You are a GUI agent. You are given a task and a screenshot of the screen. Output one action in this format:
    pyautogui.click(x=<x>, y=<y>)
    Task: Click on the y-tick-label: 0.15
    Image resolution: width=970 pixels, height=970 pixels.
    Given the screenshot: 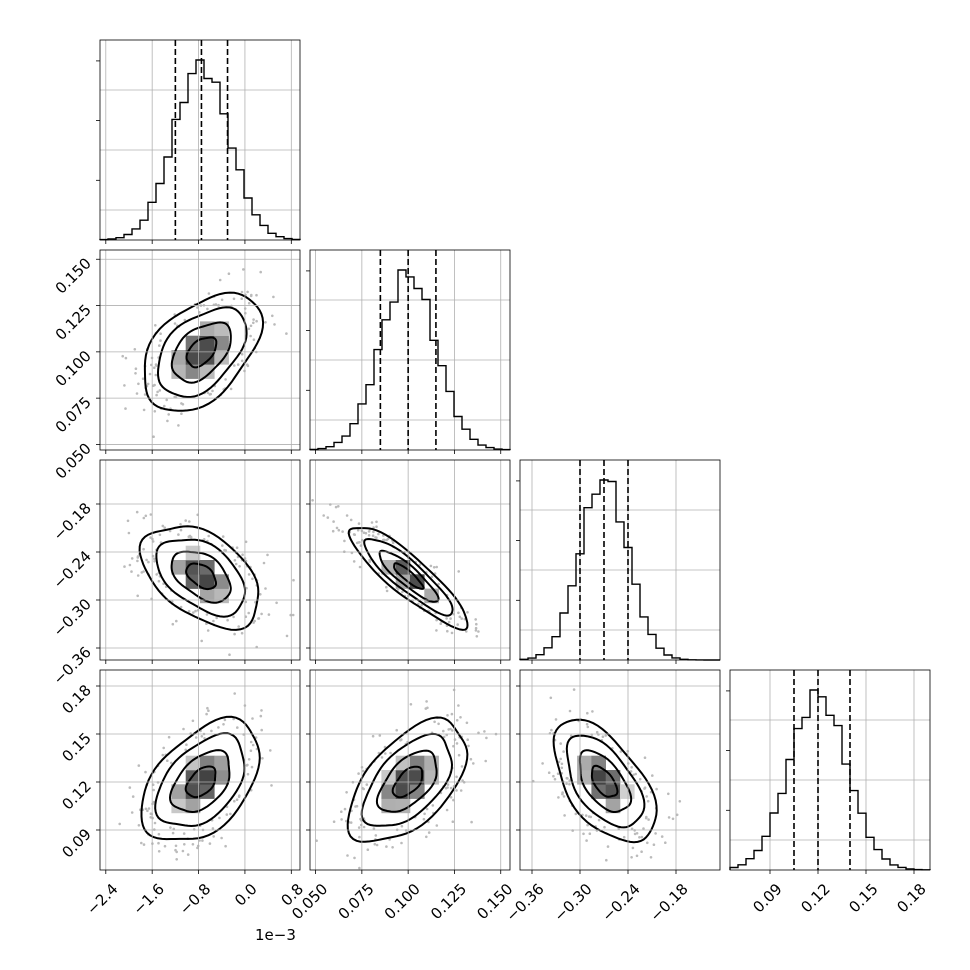 What is the action you would take?
    pyautogui.click(x=76, y=747)
    